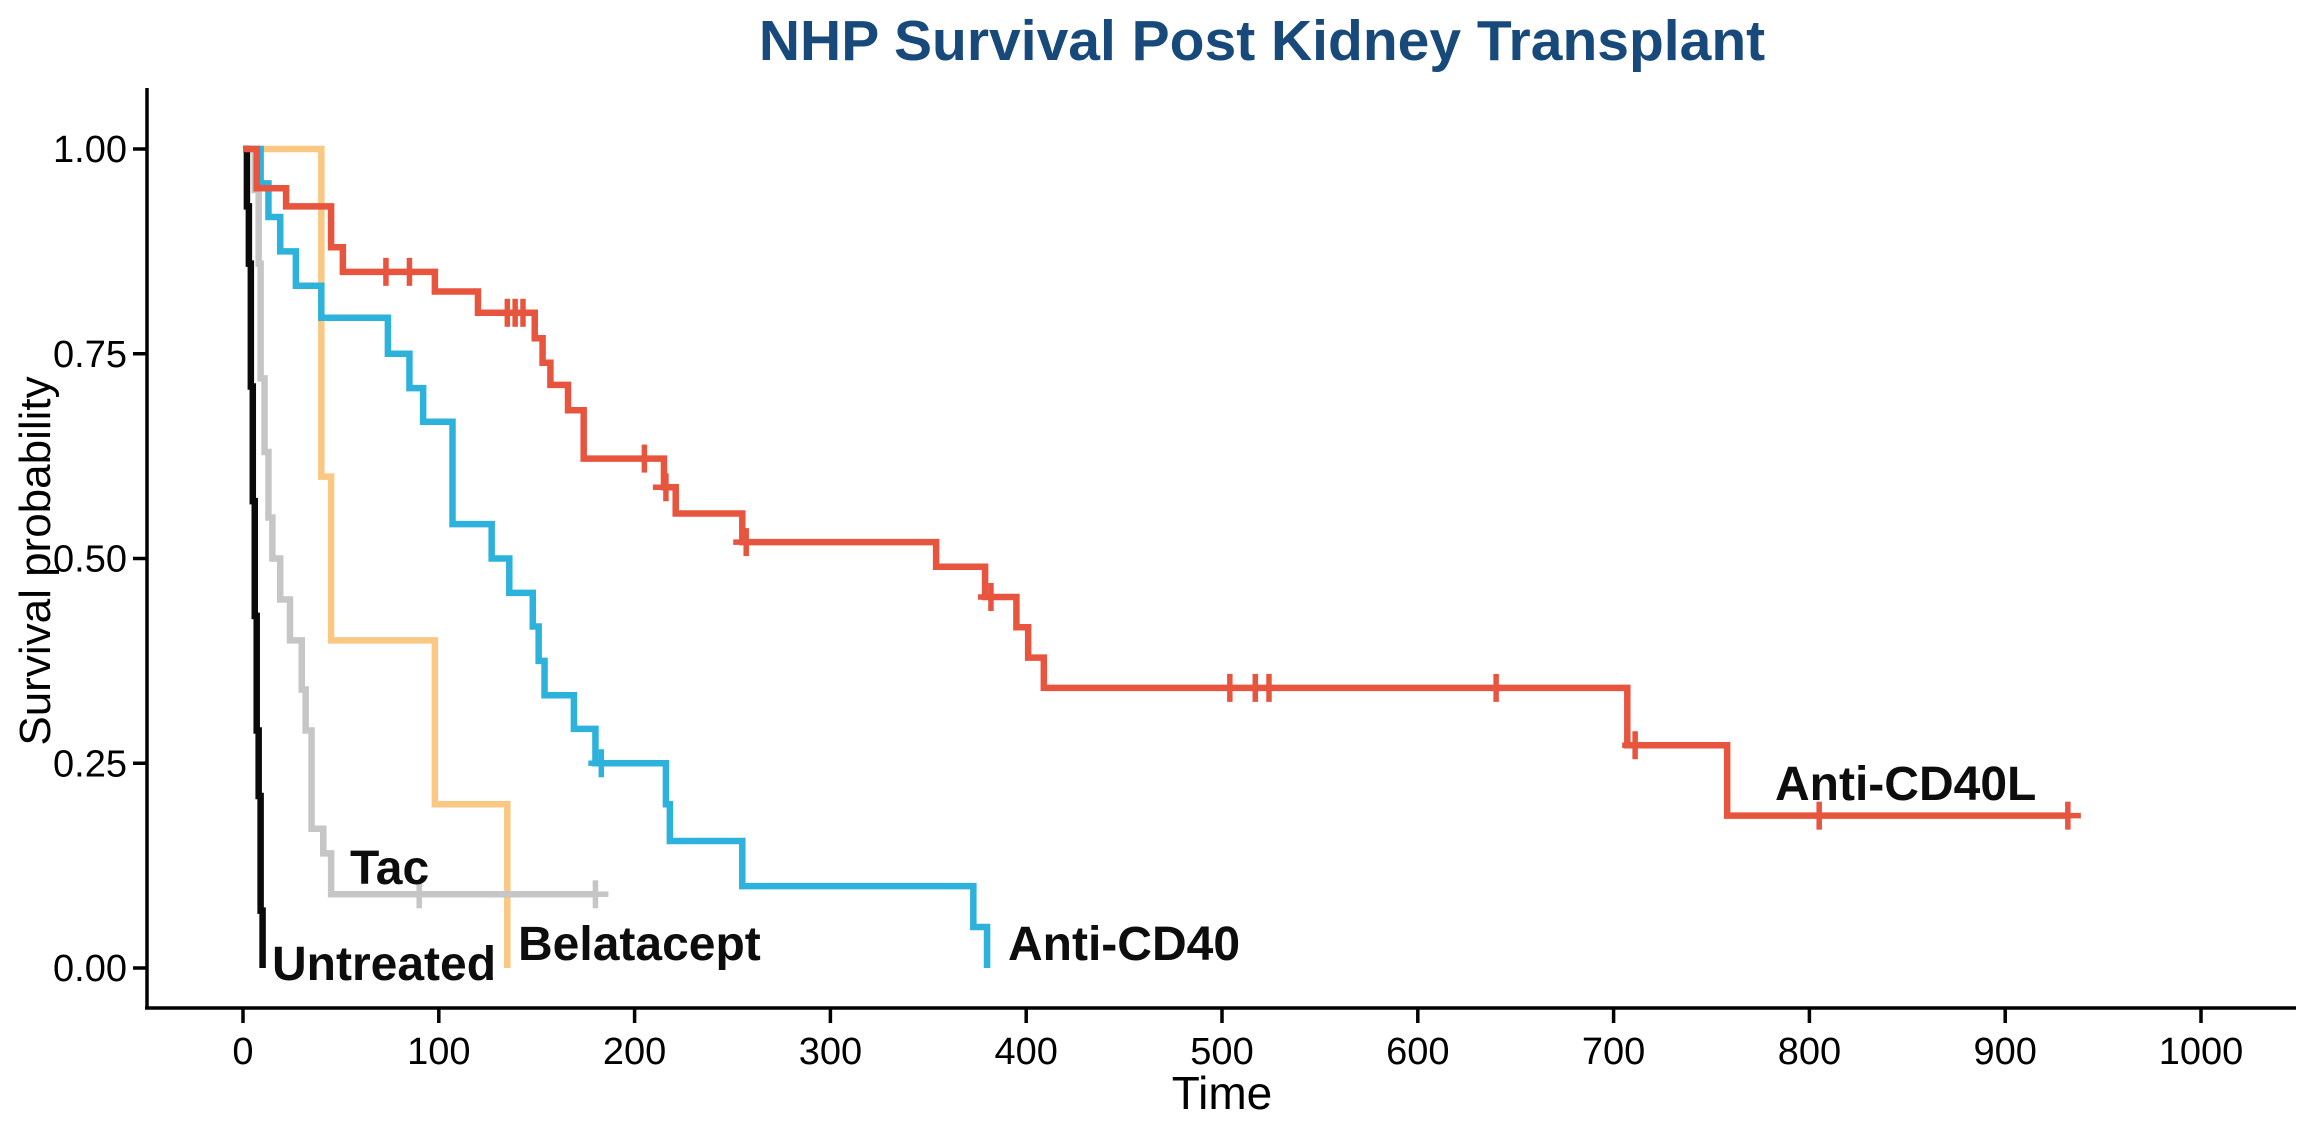  Describe the element at coordinates (90, 560) in the screenshot. I see `y-tick-label-0.50: 0.50` at that location.